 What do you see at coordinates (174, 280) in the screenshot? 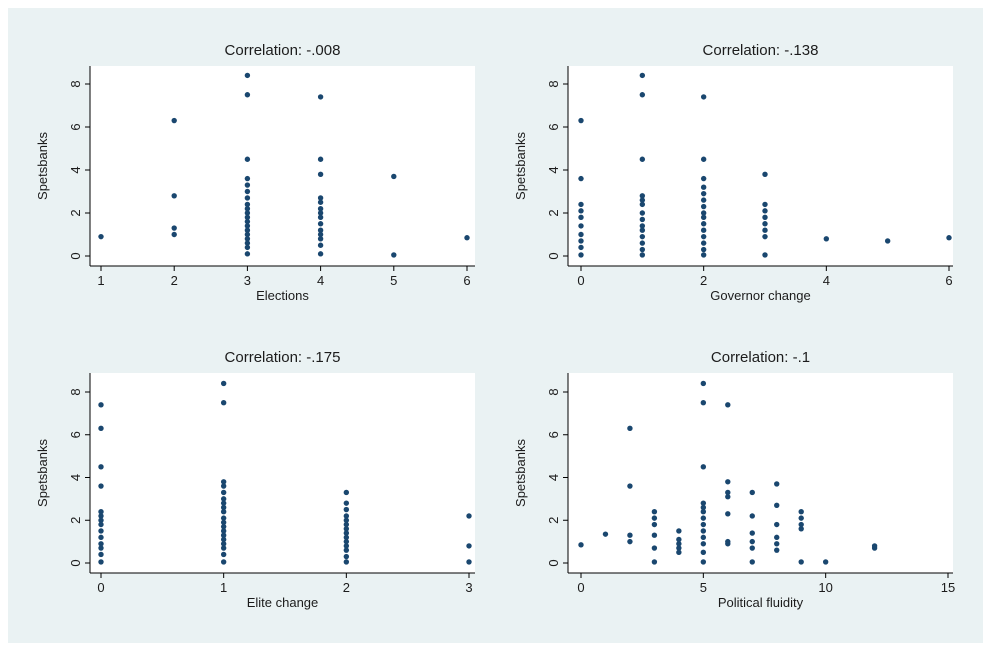
I see `x-tick-label: 2` at bounding box center [174, 280].